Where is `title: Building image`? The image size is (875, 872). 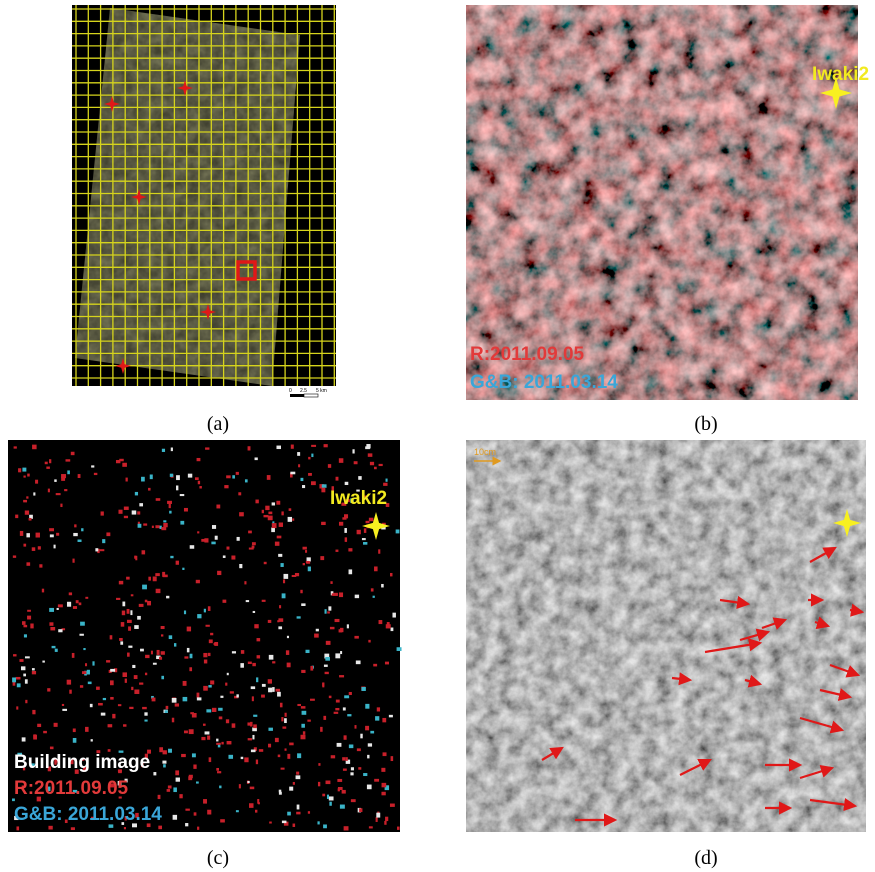 title: Building image is located at coordinates (82, 762).